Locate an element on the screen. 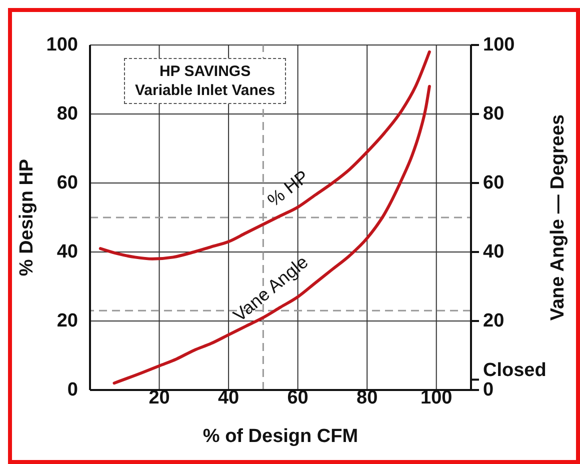 The image size is (580, 464). text: % HP is located at coordinates (288, 188).